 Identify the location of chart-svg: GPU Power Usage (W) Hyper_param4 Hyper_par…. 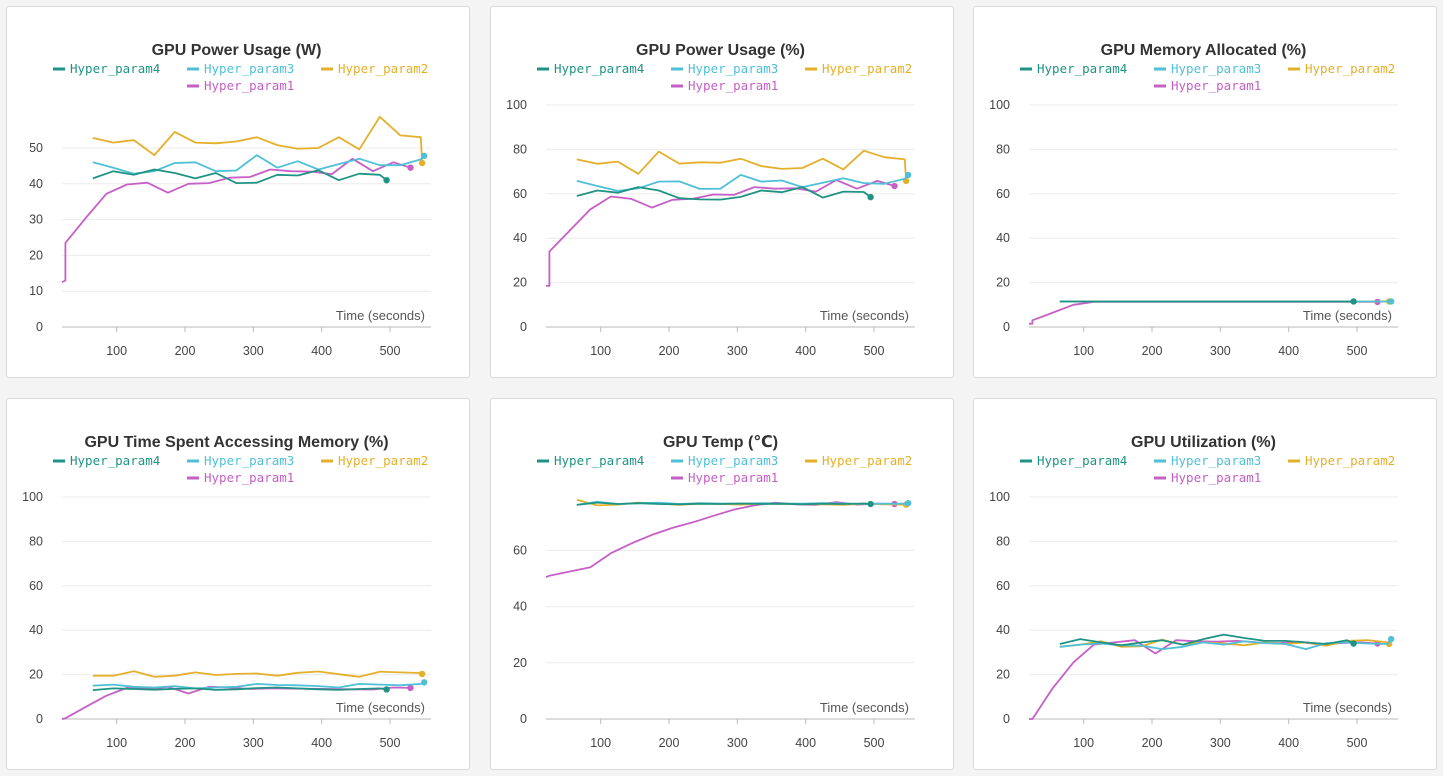
(230, 200).